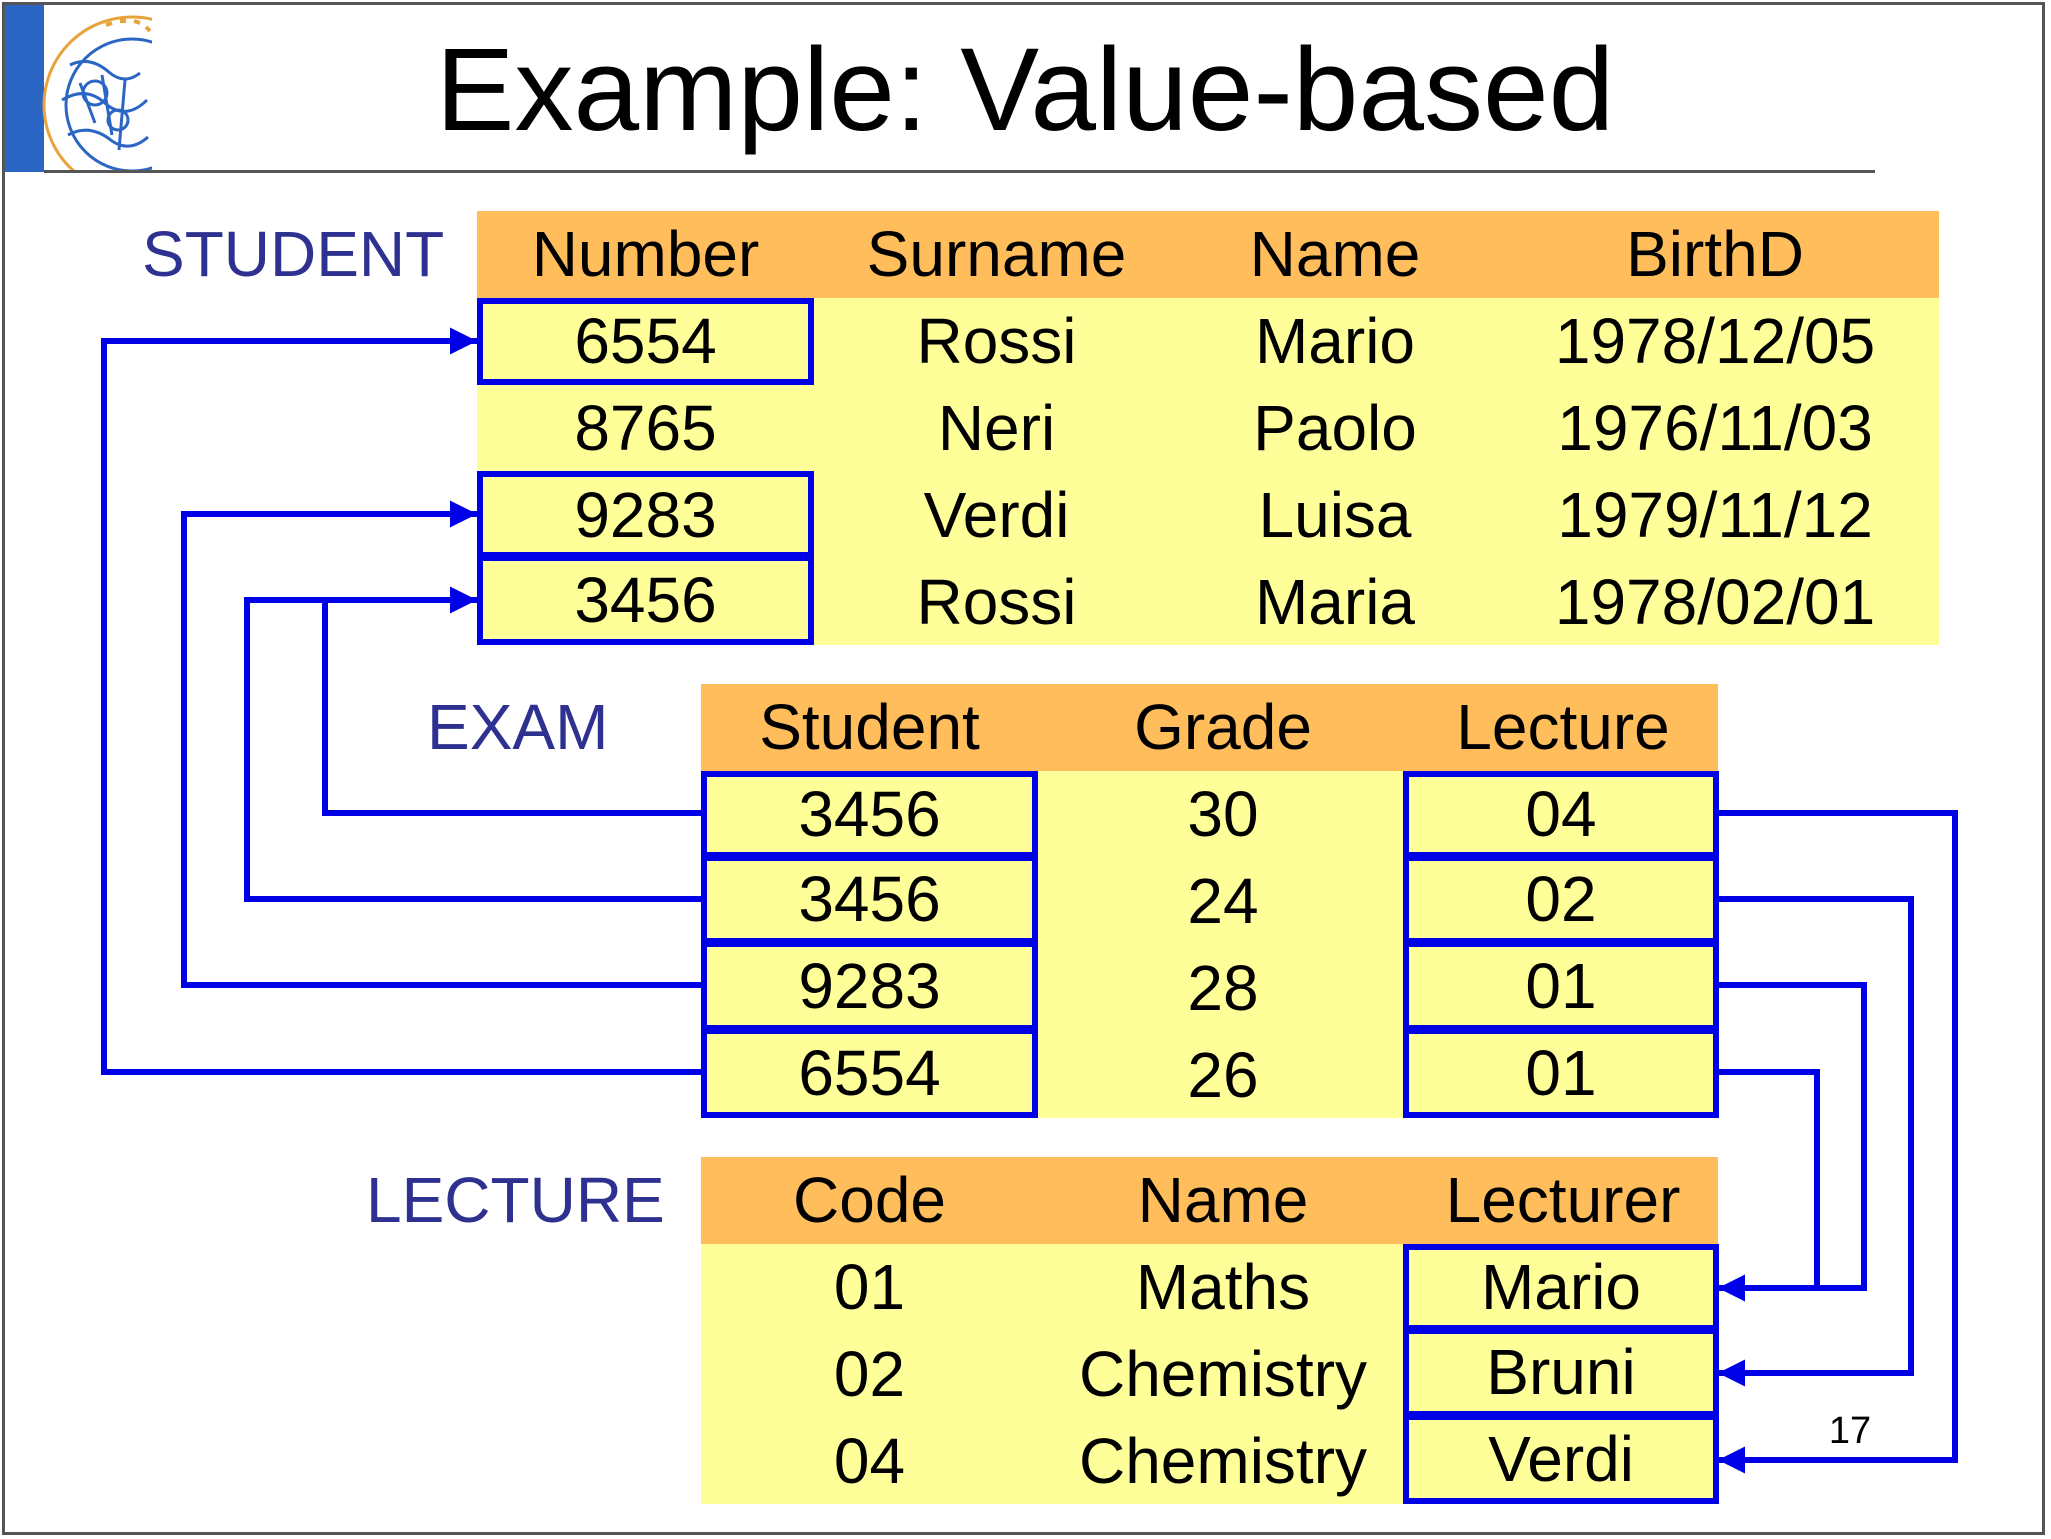 The width and height of the screenshot is (2051, 1539). Describe the element at coordinates (996, 427) in the screenshot. I see `student-cell: Neri` at that location.